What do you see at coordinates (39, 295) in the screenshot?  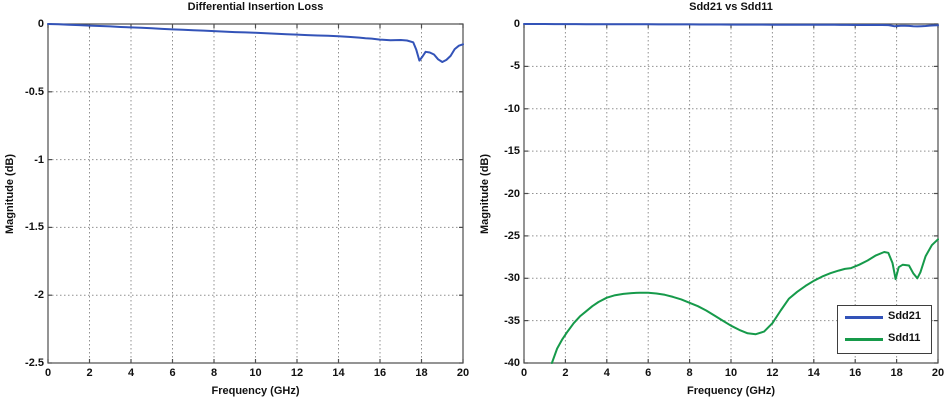 I see `y-tick-label: -2` at bounding box center [39, 295].